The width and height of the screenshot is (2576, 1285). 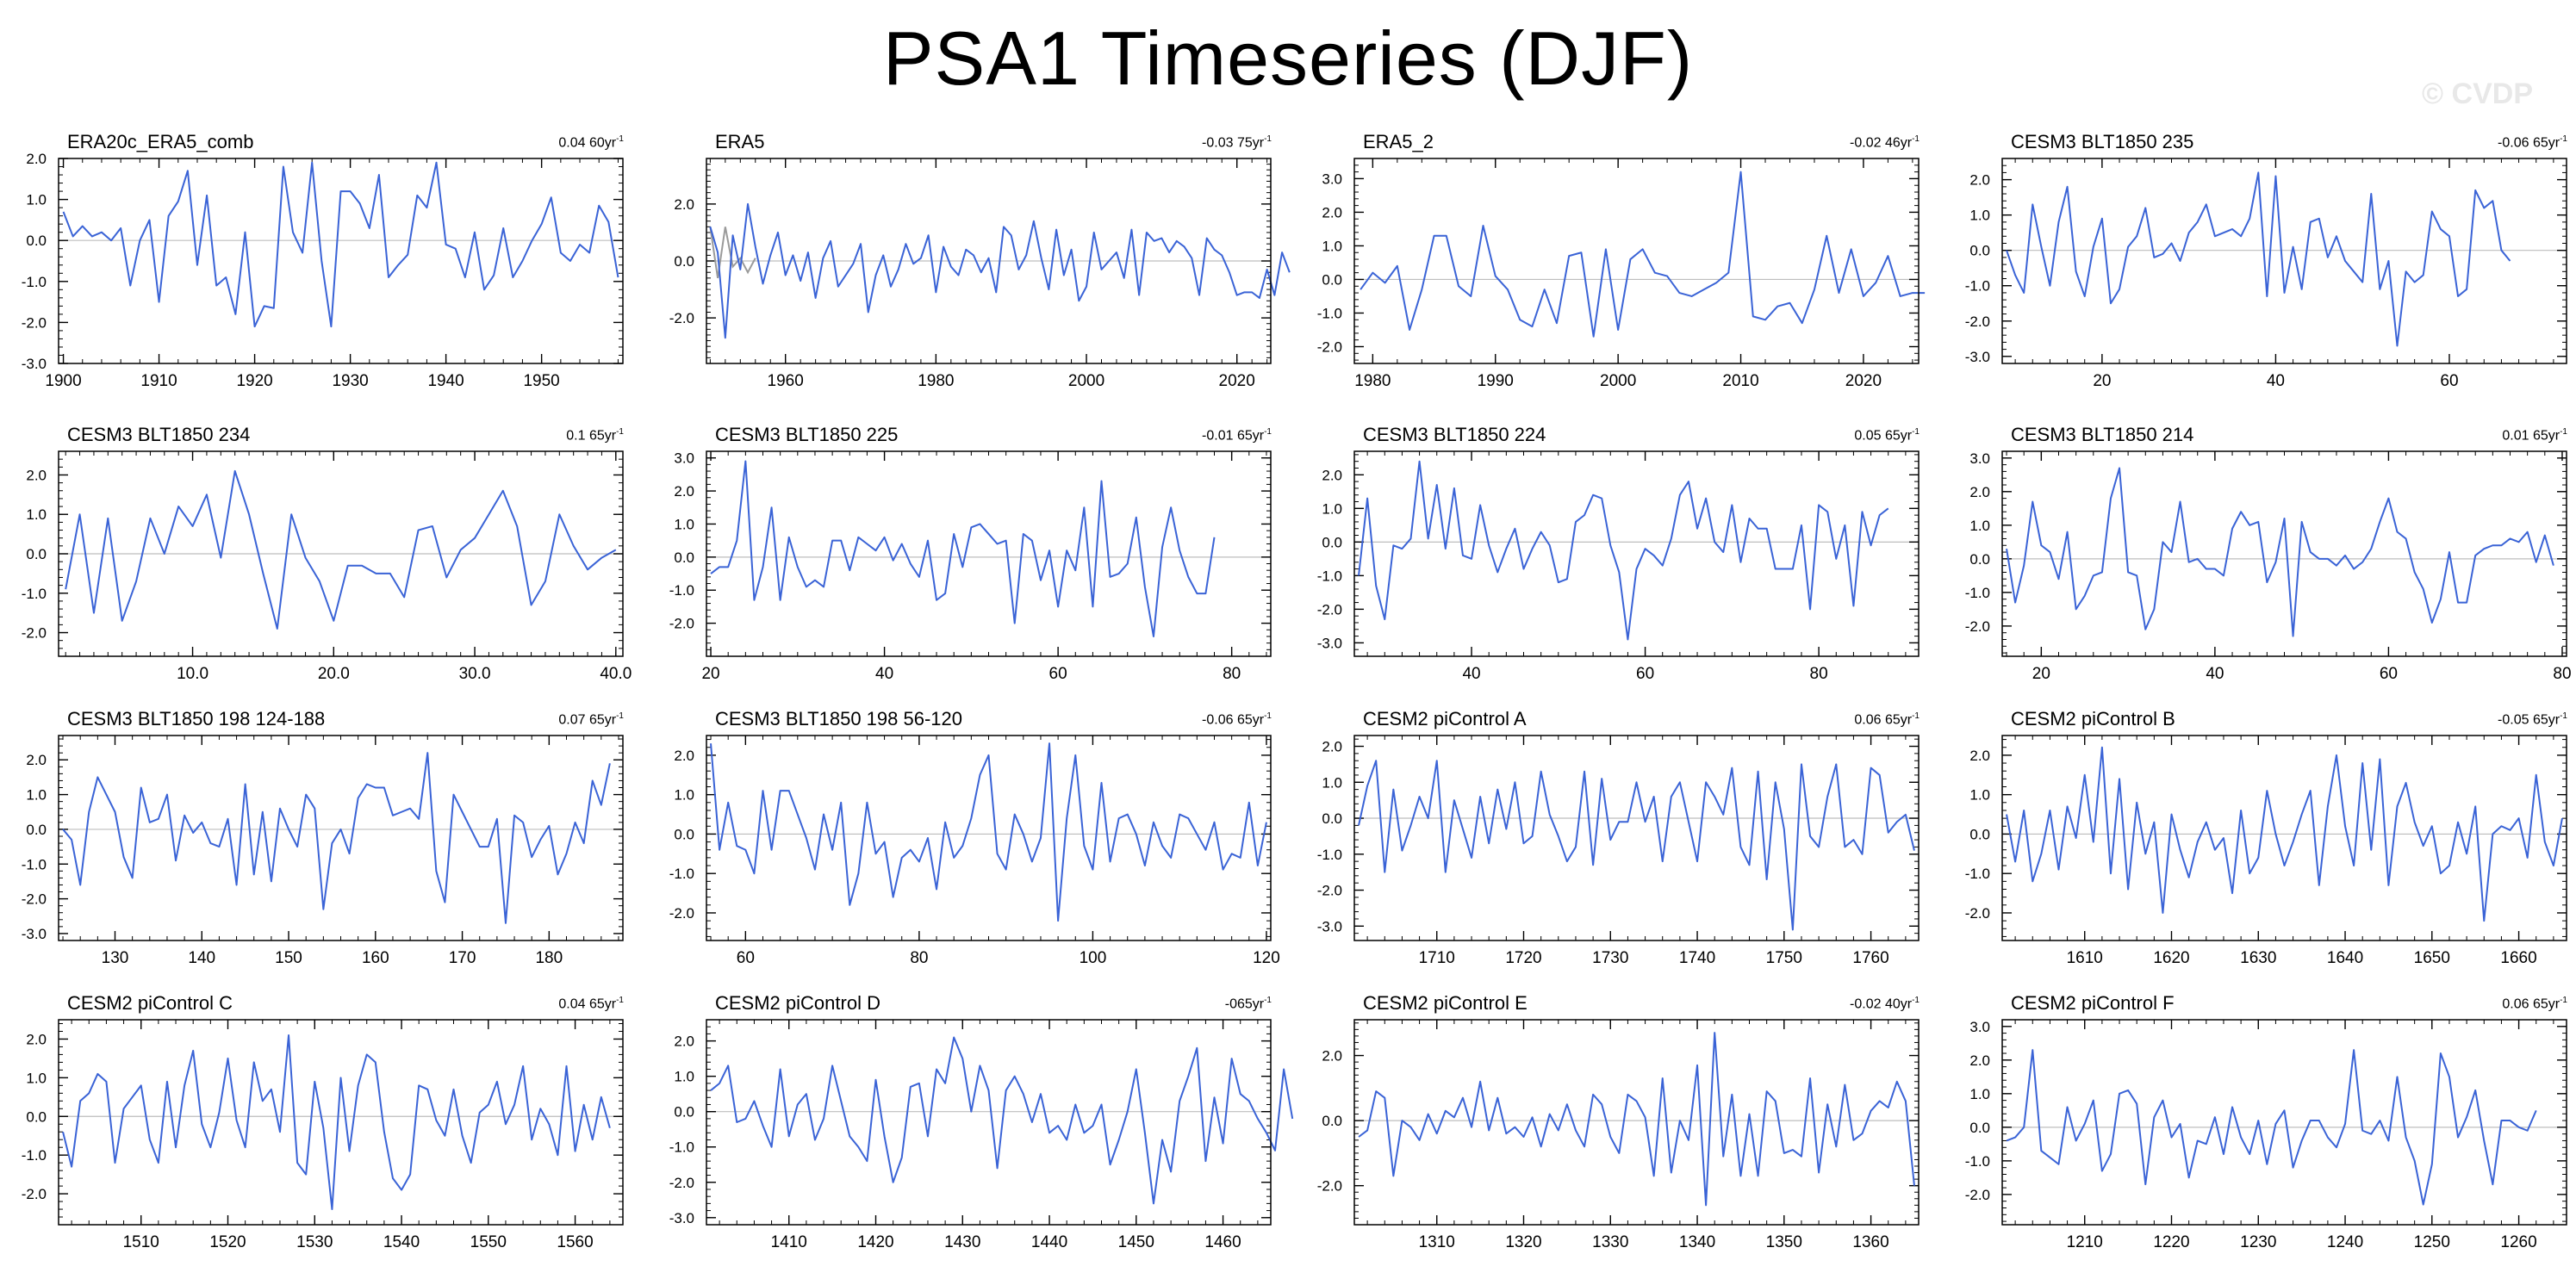 I want to click on x-tick-label: 1210, so click(x=2085, y=1242).